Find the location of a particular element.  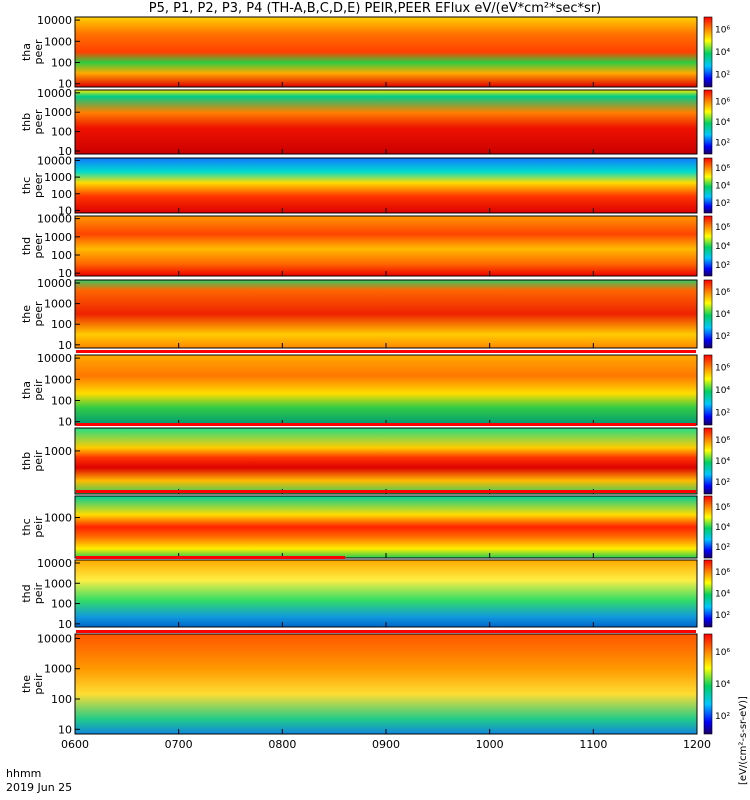

panel-thd-peir: 10000 1000 100 10 thd peir 10⁶ 10⁴ 10² is located at coordinates (375, 594).